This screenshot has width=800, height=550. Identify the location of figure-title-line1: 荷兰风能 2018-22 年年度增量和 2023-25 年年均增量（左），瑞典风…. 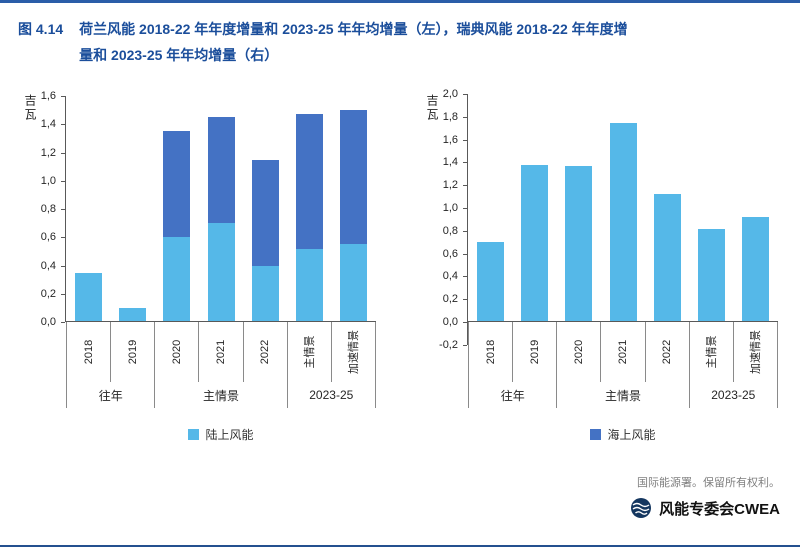
(353, 29).